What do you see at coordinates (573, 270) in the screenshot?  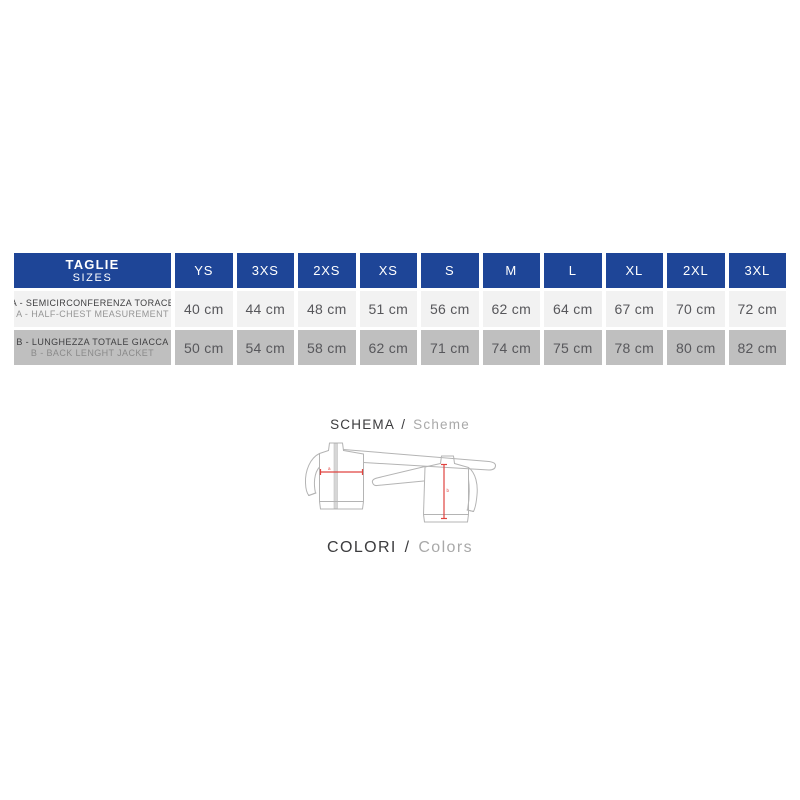 I see `size-col-header-l: L` at bounding box center [573, 270].